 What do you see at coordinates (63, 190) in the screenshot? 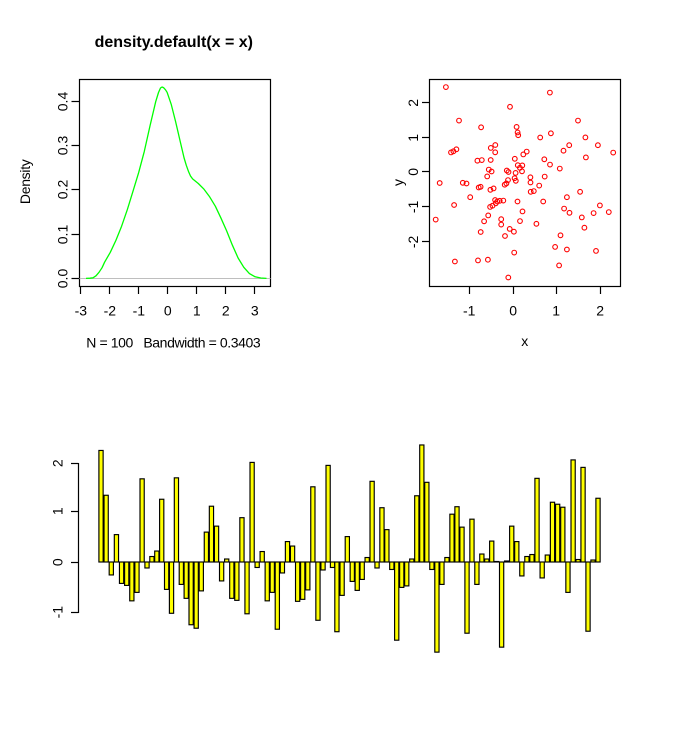
I see `svg-text: 0.2` at bounding box center [63, 190].